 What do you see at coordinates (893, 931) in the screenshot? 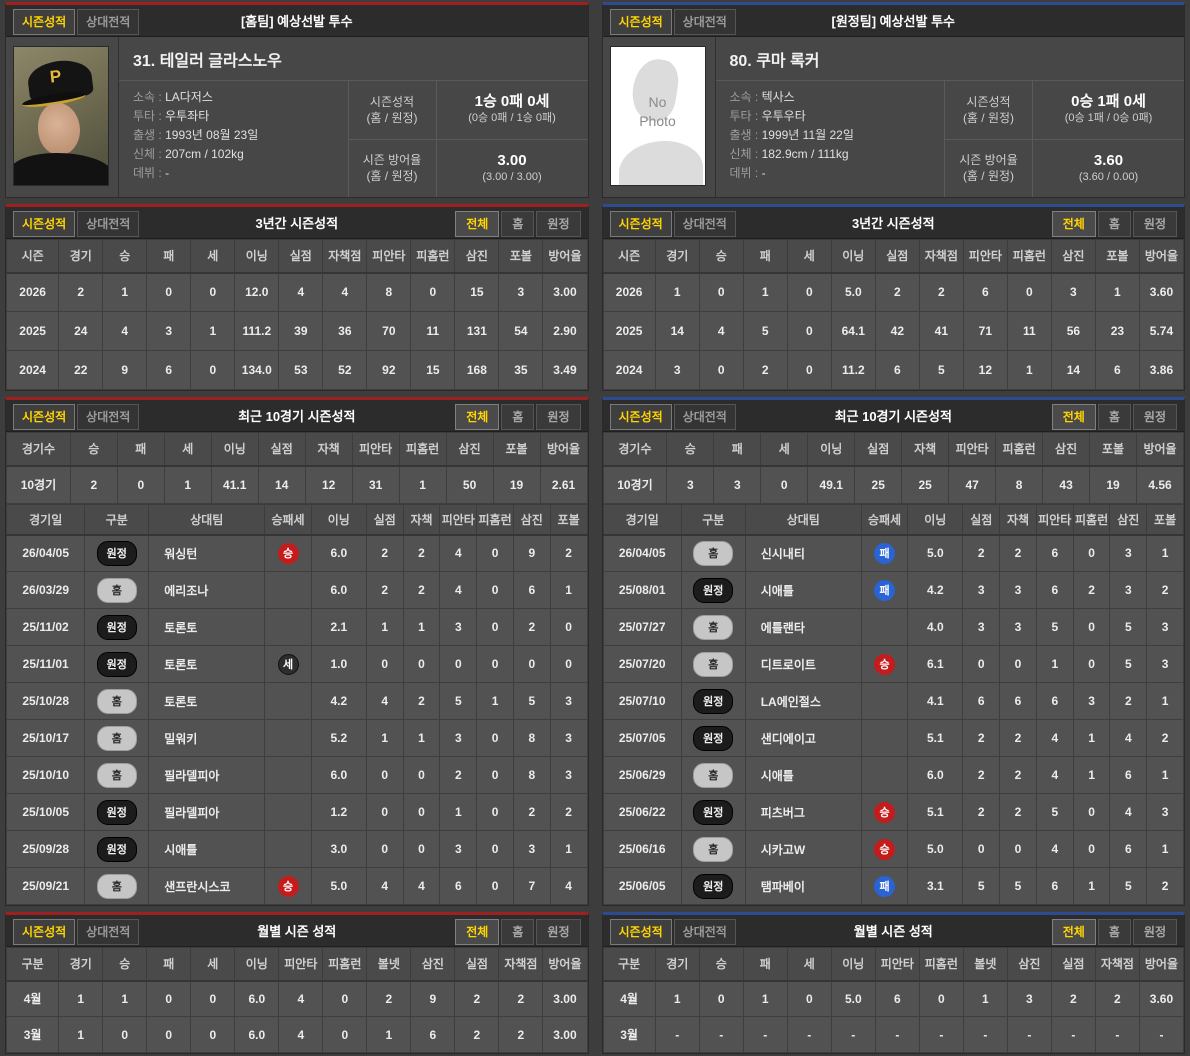
I see `panel-header: 시즌성적 상대전적 월별 시즌 성적 전체 홈 원정` at bounding box center [893, 931].